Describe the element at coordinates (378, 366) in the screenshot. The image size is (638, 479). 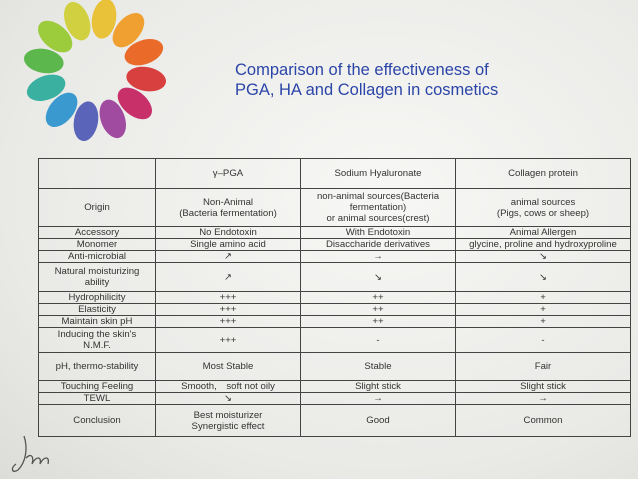
I see `table-cell: Stable` at that location.